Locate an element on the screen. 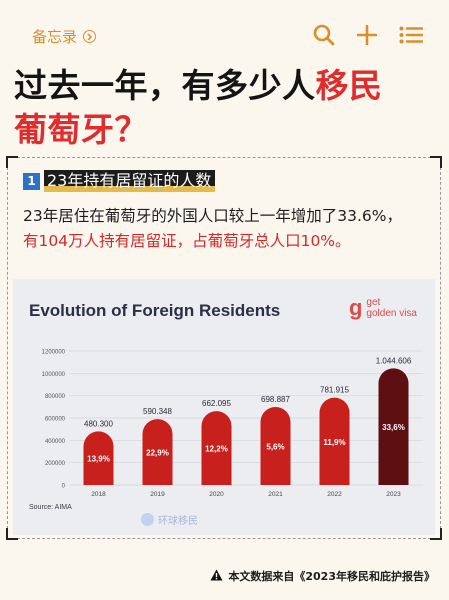 The image size is (449, 600). y-tick-label: 1000000 is located at coordinates (54, 375).